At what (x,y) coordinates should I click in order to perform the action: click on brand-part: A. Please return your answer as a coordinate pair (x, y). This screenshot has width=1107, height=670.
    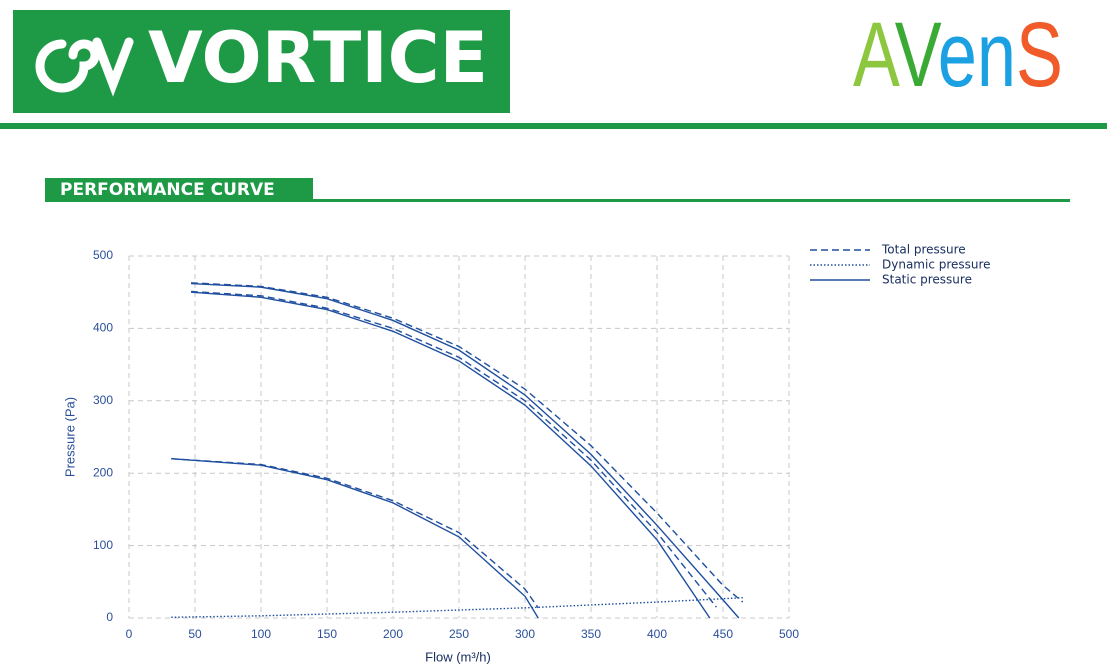
    Looking at the image, I should click on (876, 55).